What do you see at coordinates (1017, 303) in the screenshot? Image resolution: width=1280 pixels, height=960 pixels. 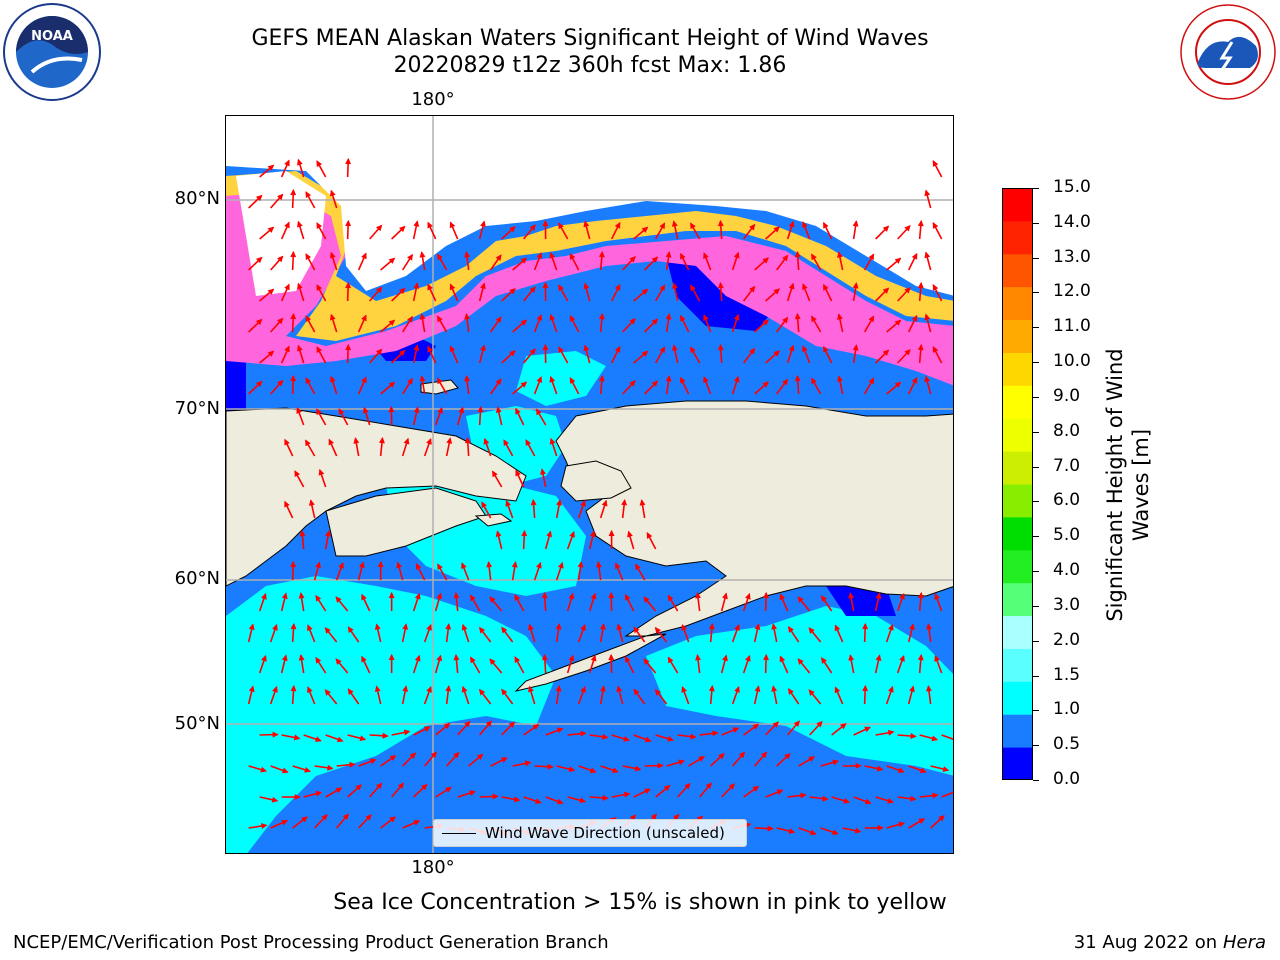 I see `colorbar-segment` at bounding box center [1017, 303].